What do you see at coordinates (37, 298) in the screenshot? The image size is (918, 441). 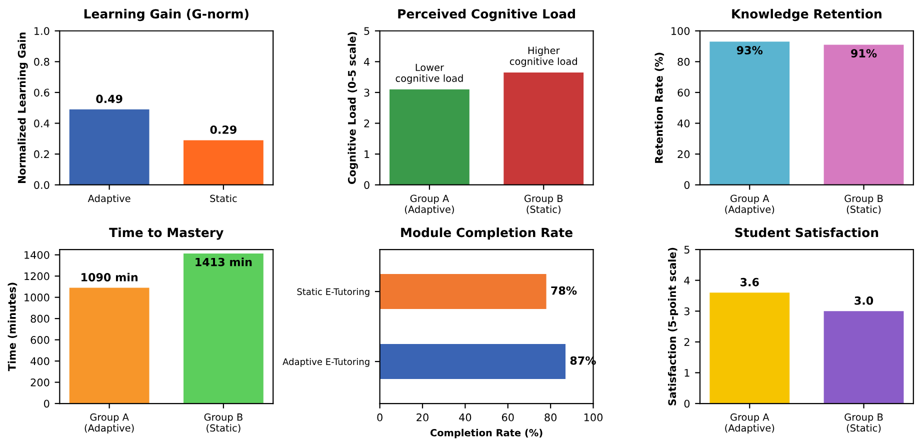 I see `y-tick-label: 1000` at bounding box center [37, 298].